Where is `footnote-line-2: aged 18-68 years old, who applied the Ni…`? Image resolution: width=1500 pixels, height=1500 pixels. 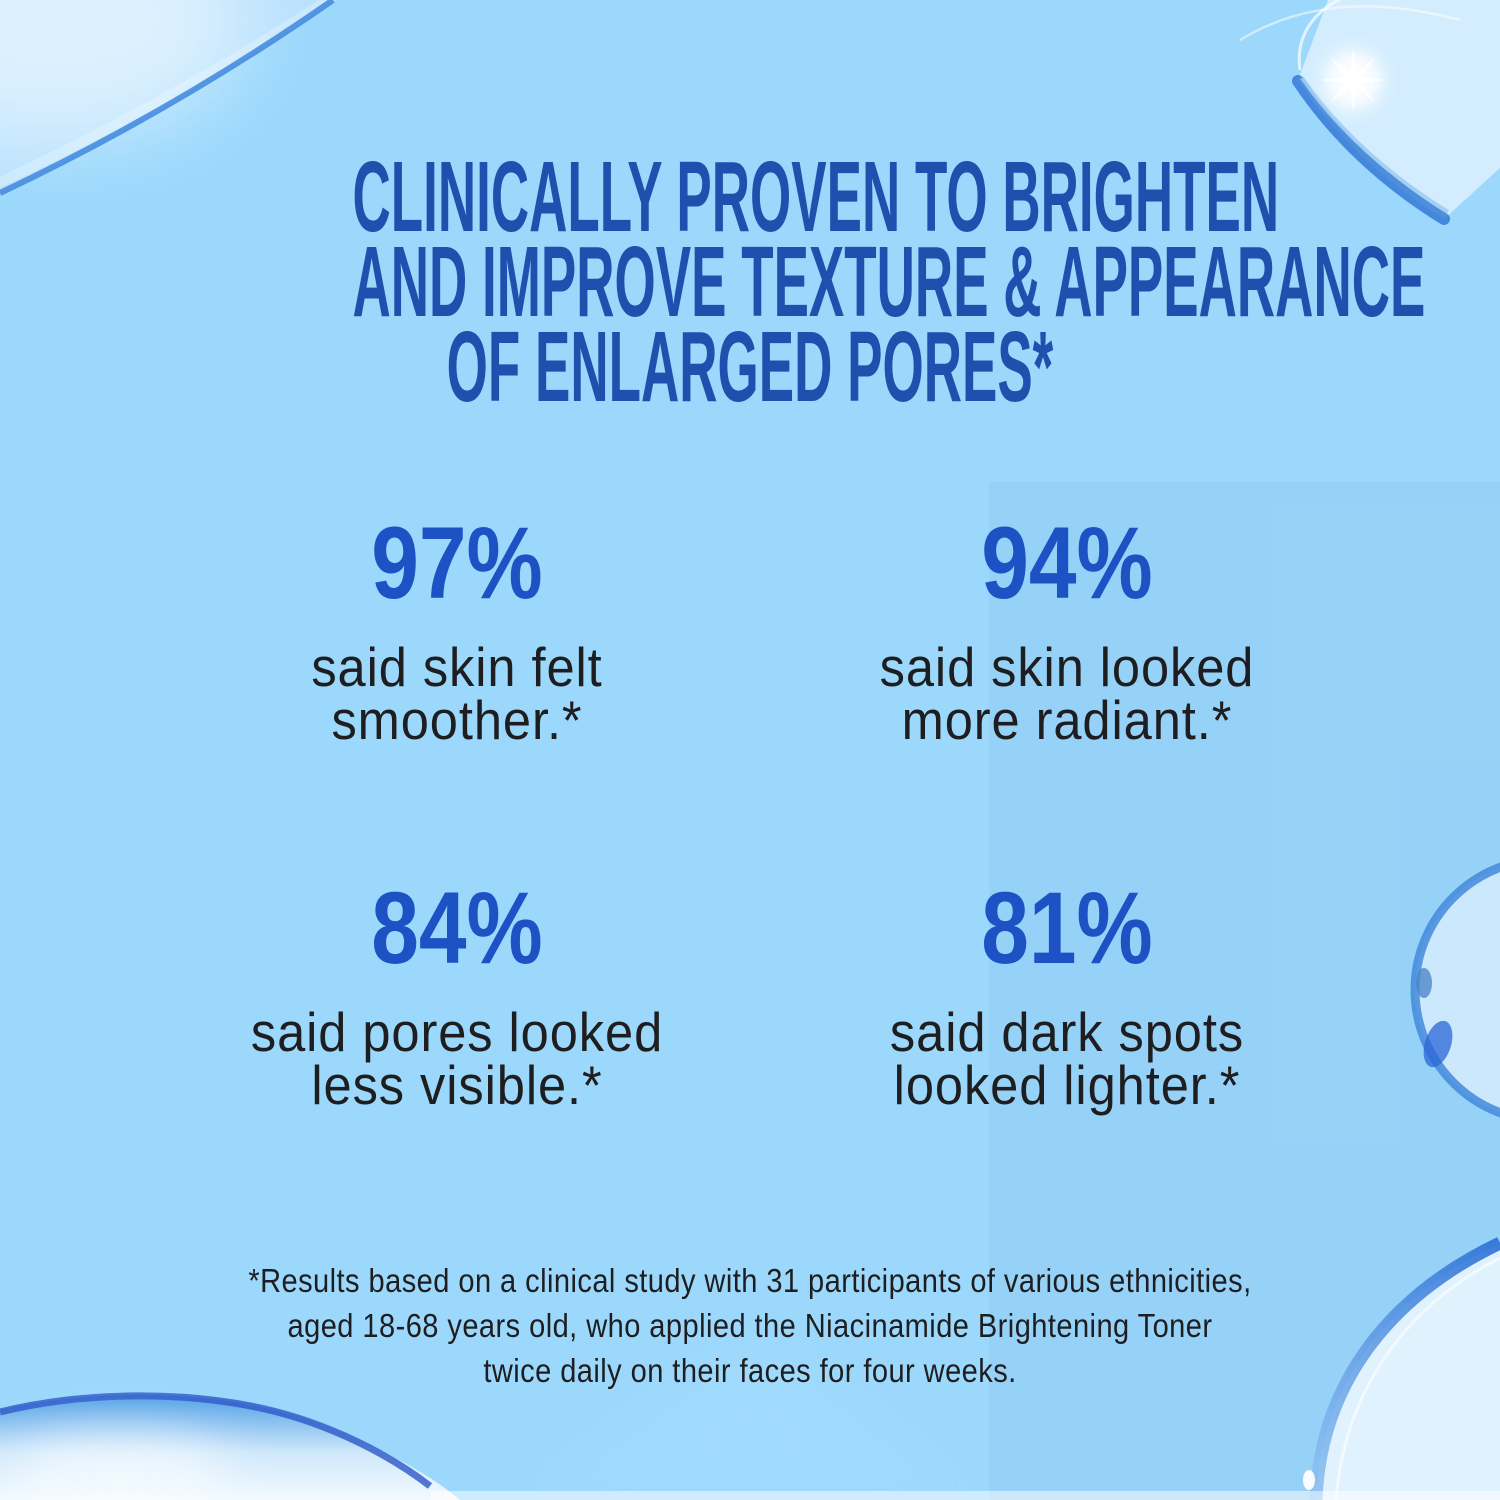
footnote-line-2: aged 18-68 years old, who applied the Ni… is located at coordinates (750, 1325).